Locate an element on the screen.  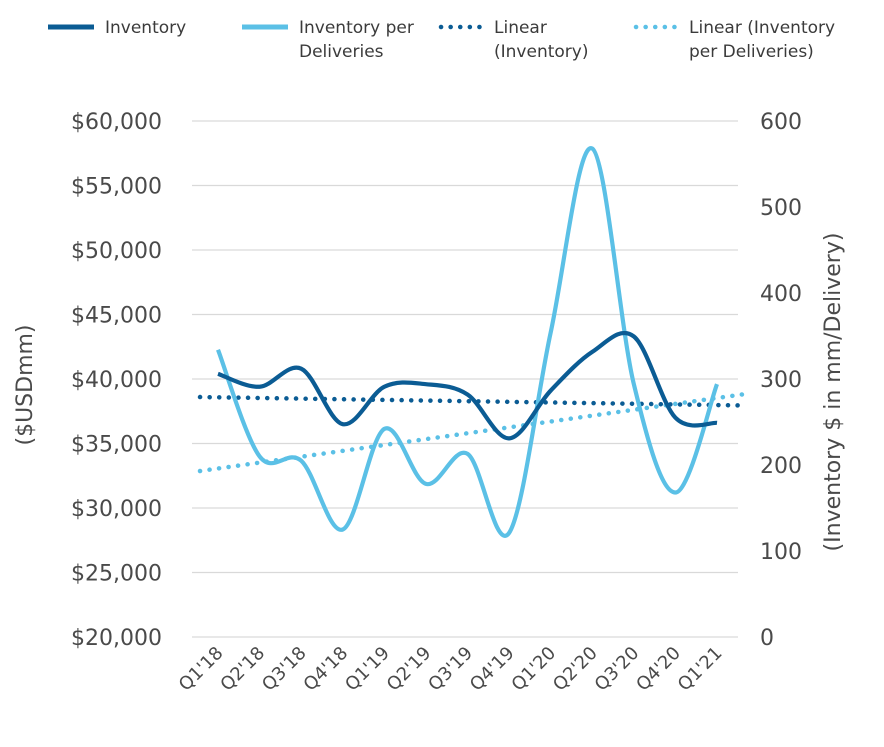
y2-tick-label: 200 is located at coordinates (781, 466).